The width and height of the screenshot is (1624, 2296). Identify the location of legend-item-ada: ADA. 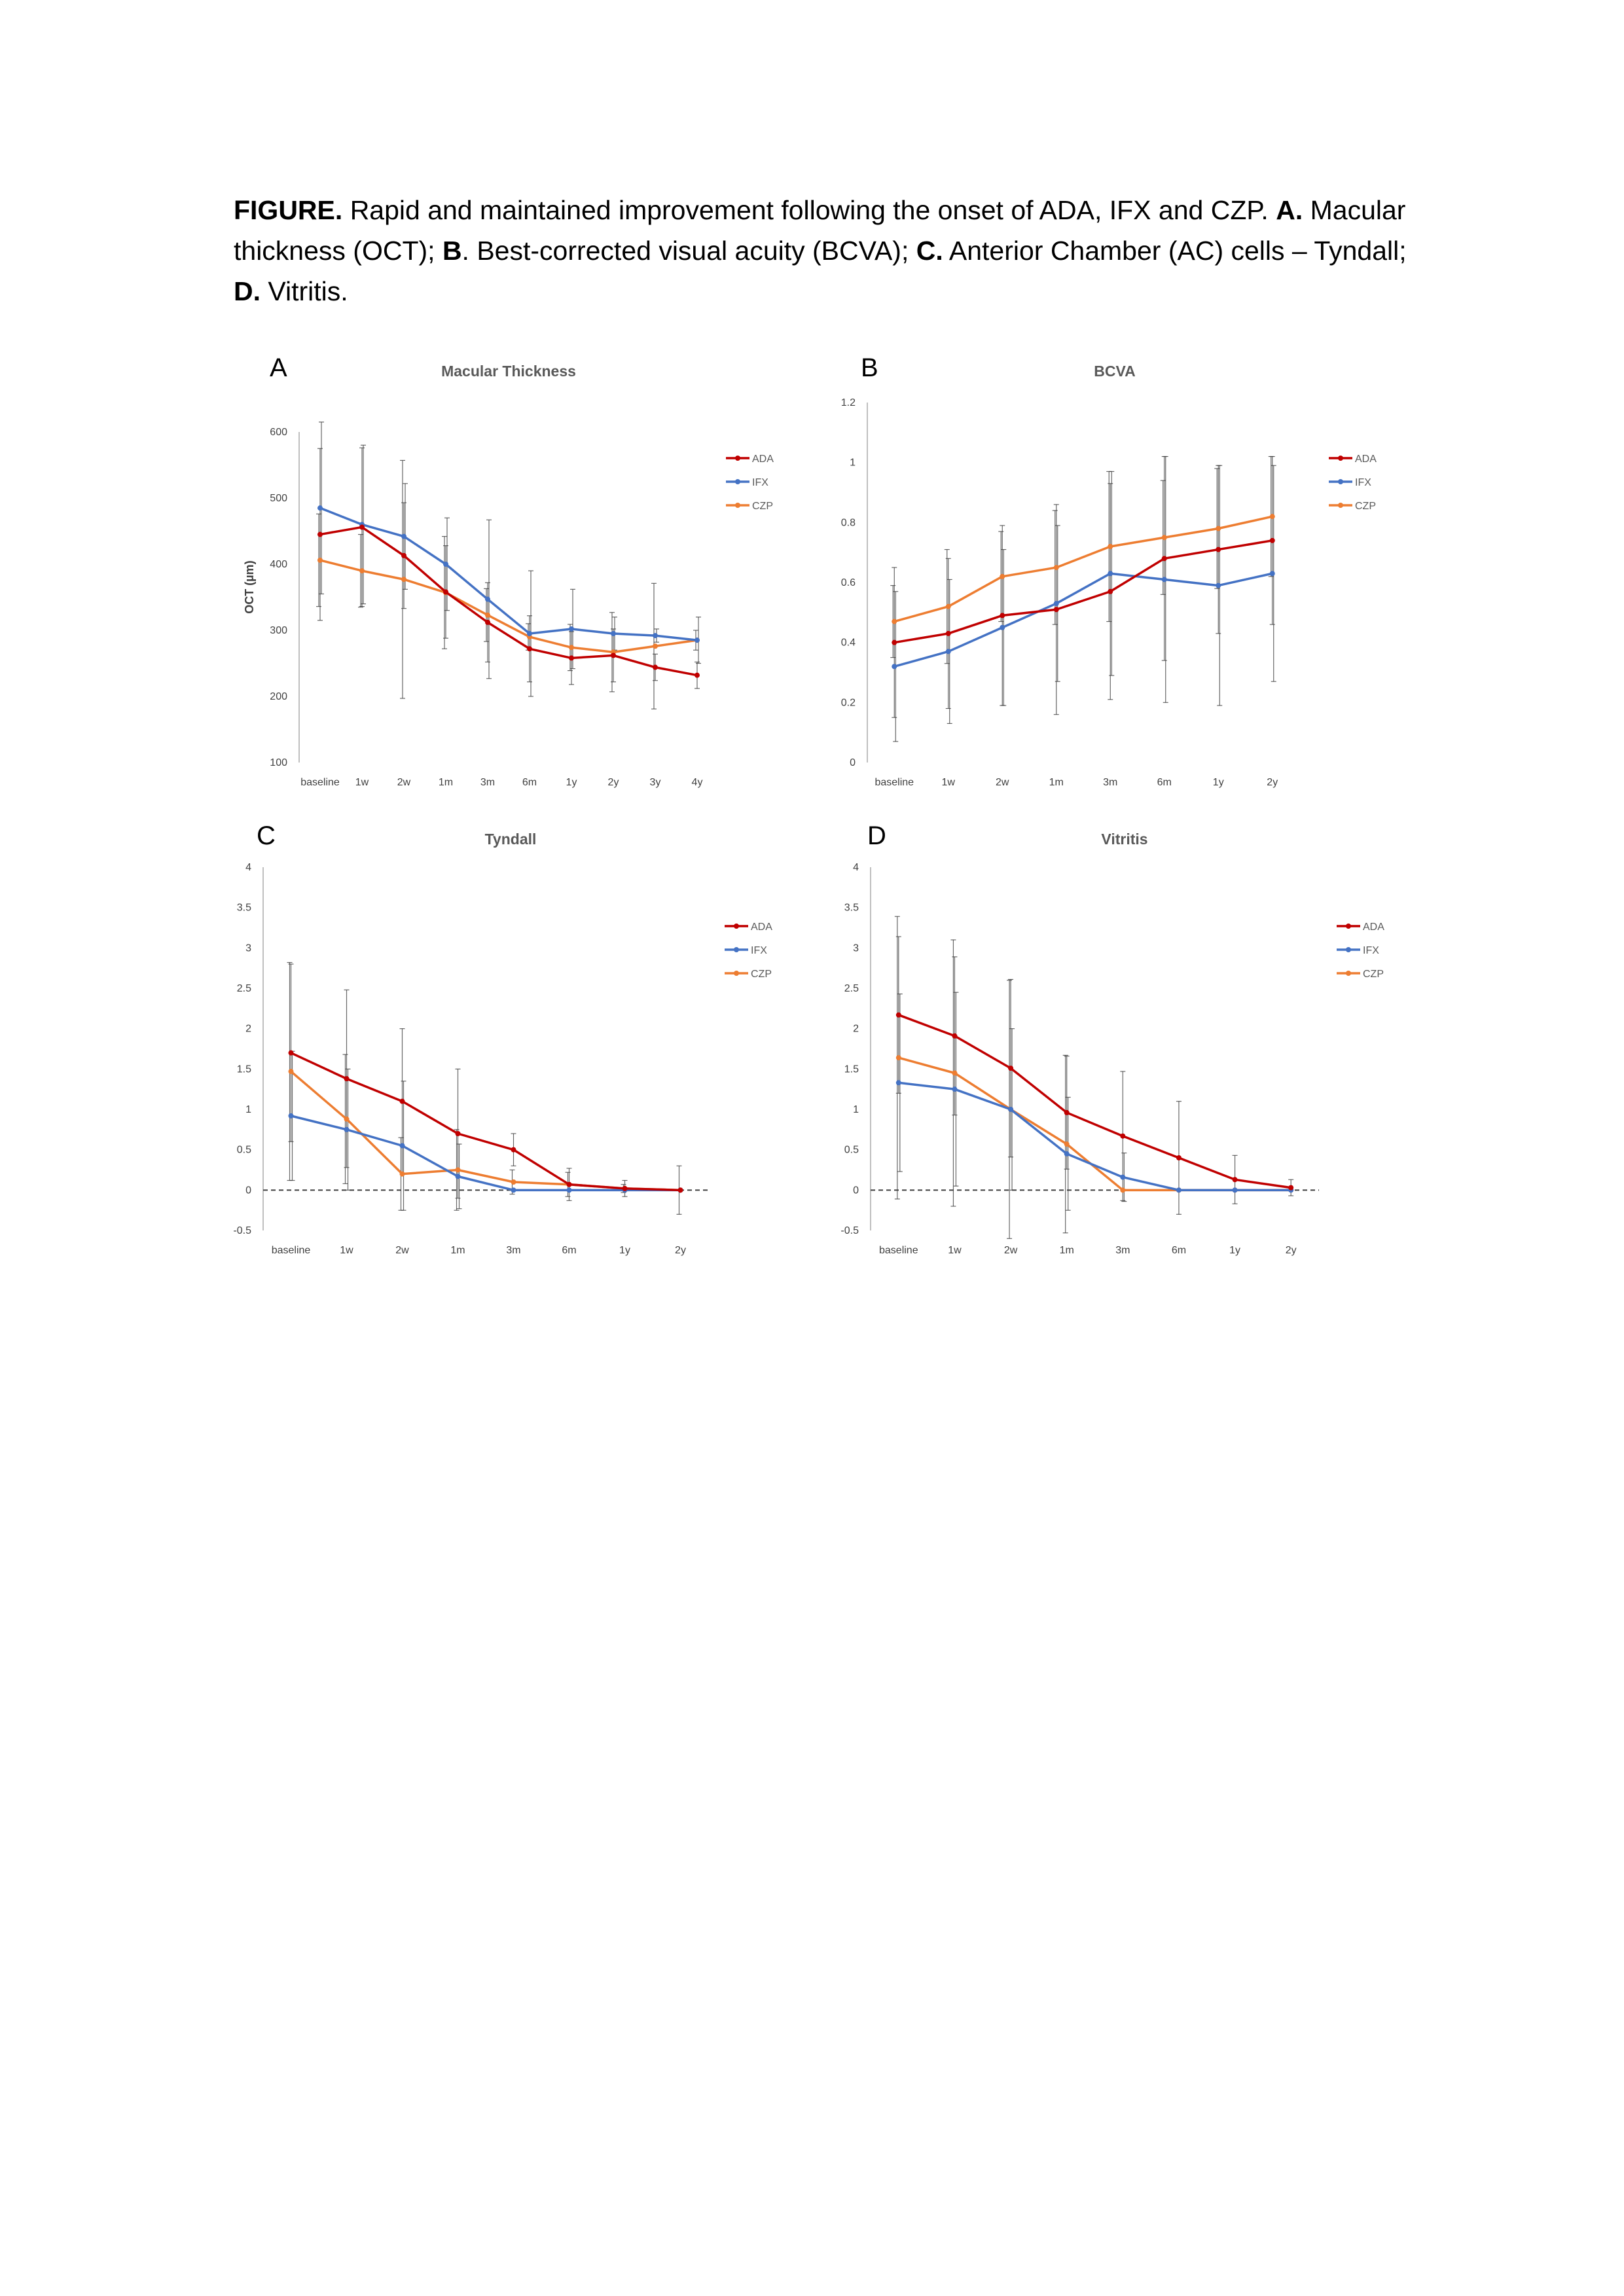
(1353, 459).